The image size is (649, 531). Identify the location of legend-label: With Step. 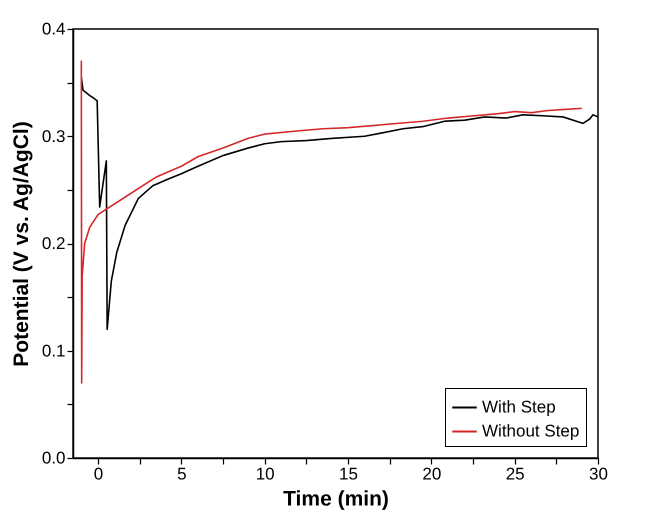
(519, 407).